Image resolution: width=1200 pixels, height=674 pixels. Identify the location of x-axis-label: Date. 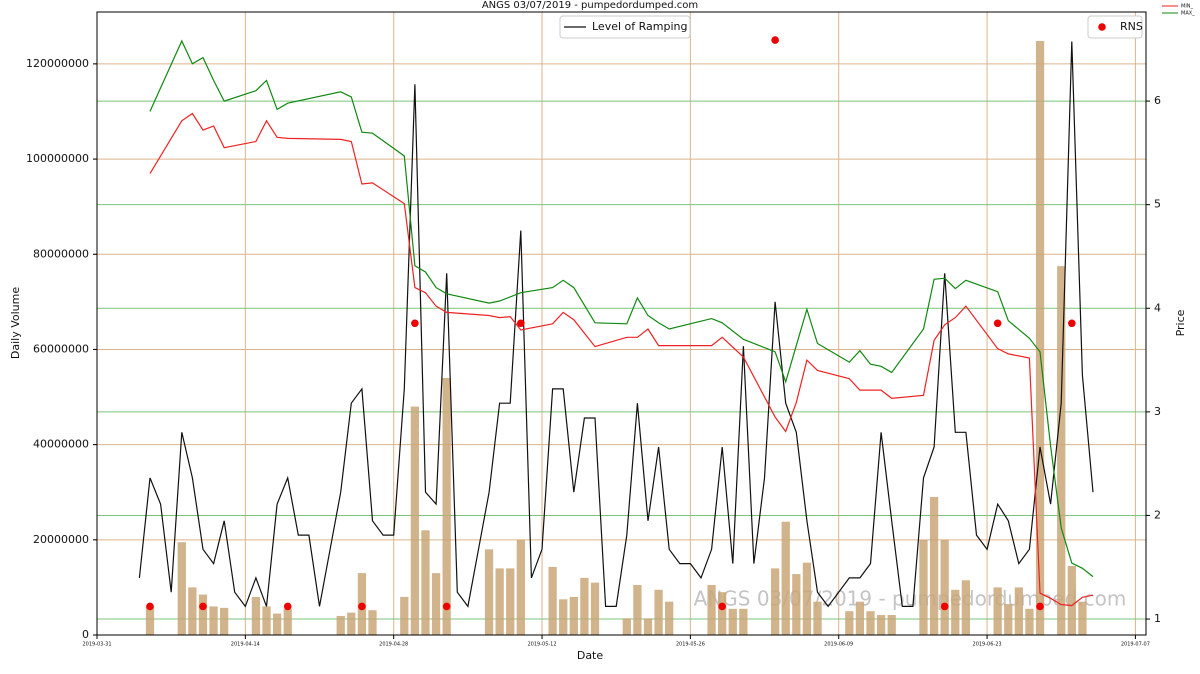
(590, 655).